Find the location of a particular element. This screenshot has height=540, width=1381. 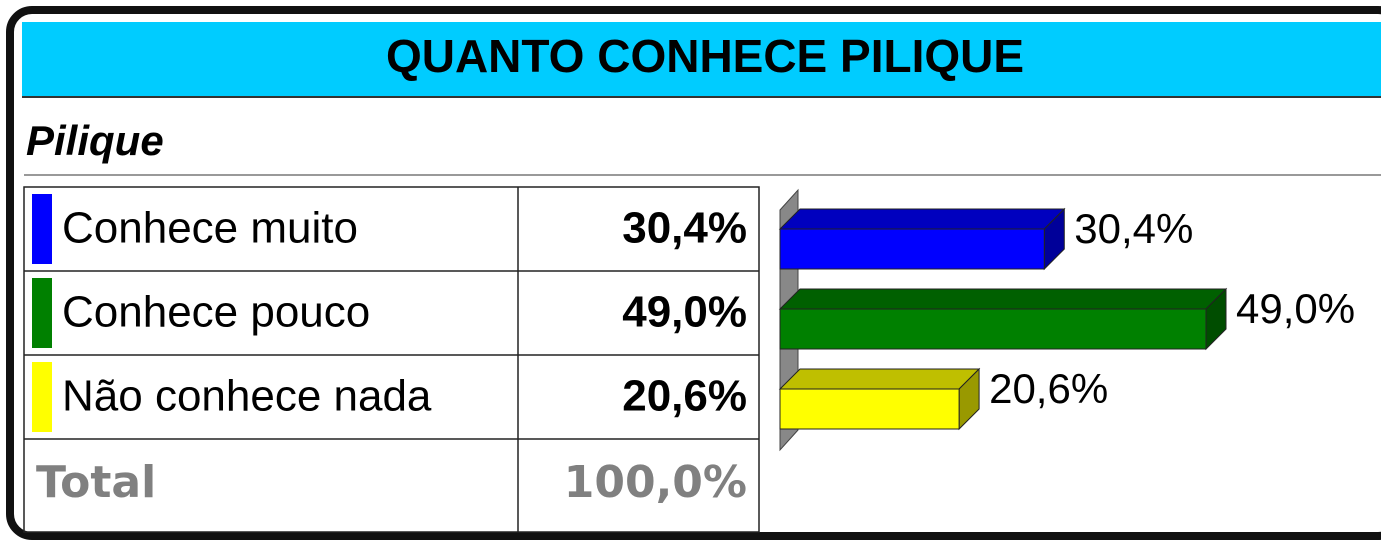

total-value: 100,0% is located at coordinates (655, 482).